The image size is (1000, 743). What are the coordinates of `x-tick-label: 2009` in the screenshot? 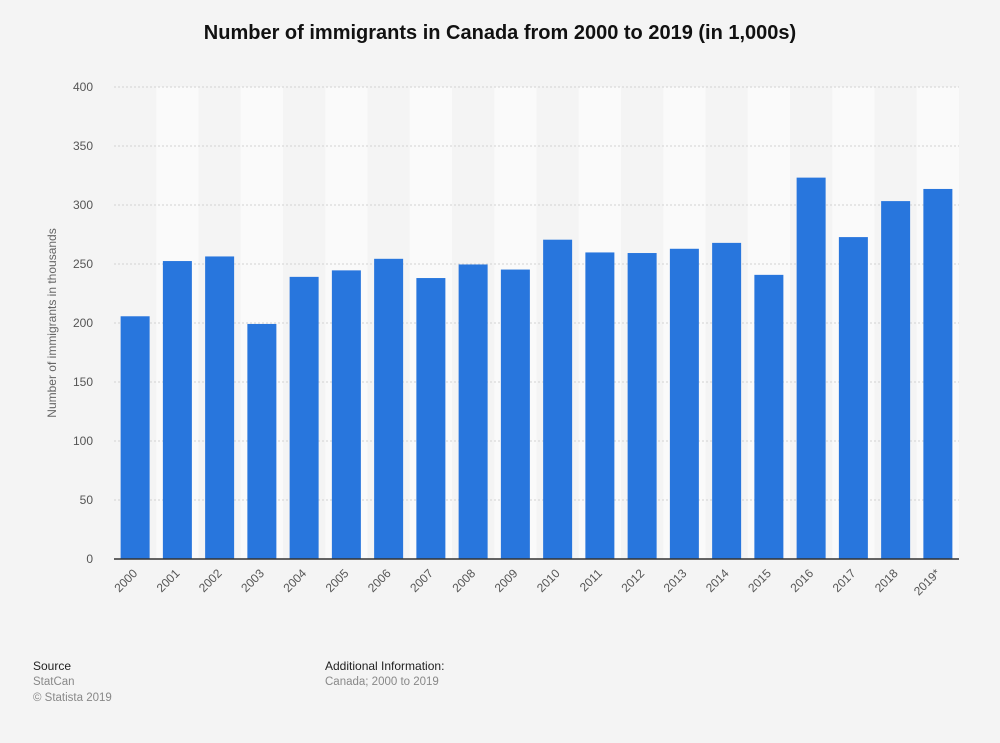 It's located at (506, 580).